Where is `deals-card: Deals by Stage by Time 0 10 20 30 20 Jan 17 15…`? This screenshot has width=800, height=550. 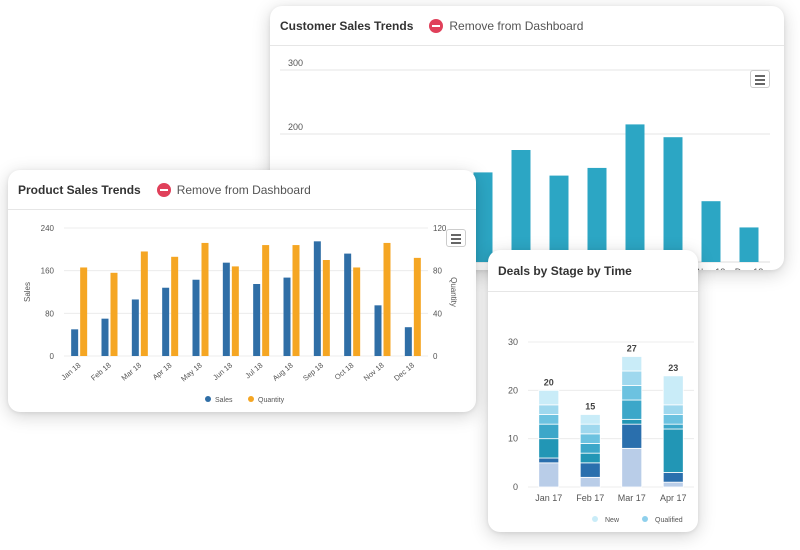 deals-card: Deals by Stage by Time 0 10 20 30 20 Jan 17 15… is located at coordinates (593, 391).